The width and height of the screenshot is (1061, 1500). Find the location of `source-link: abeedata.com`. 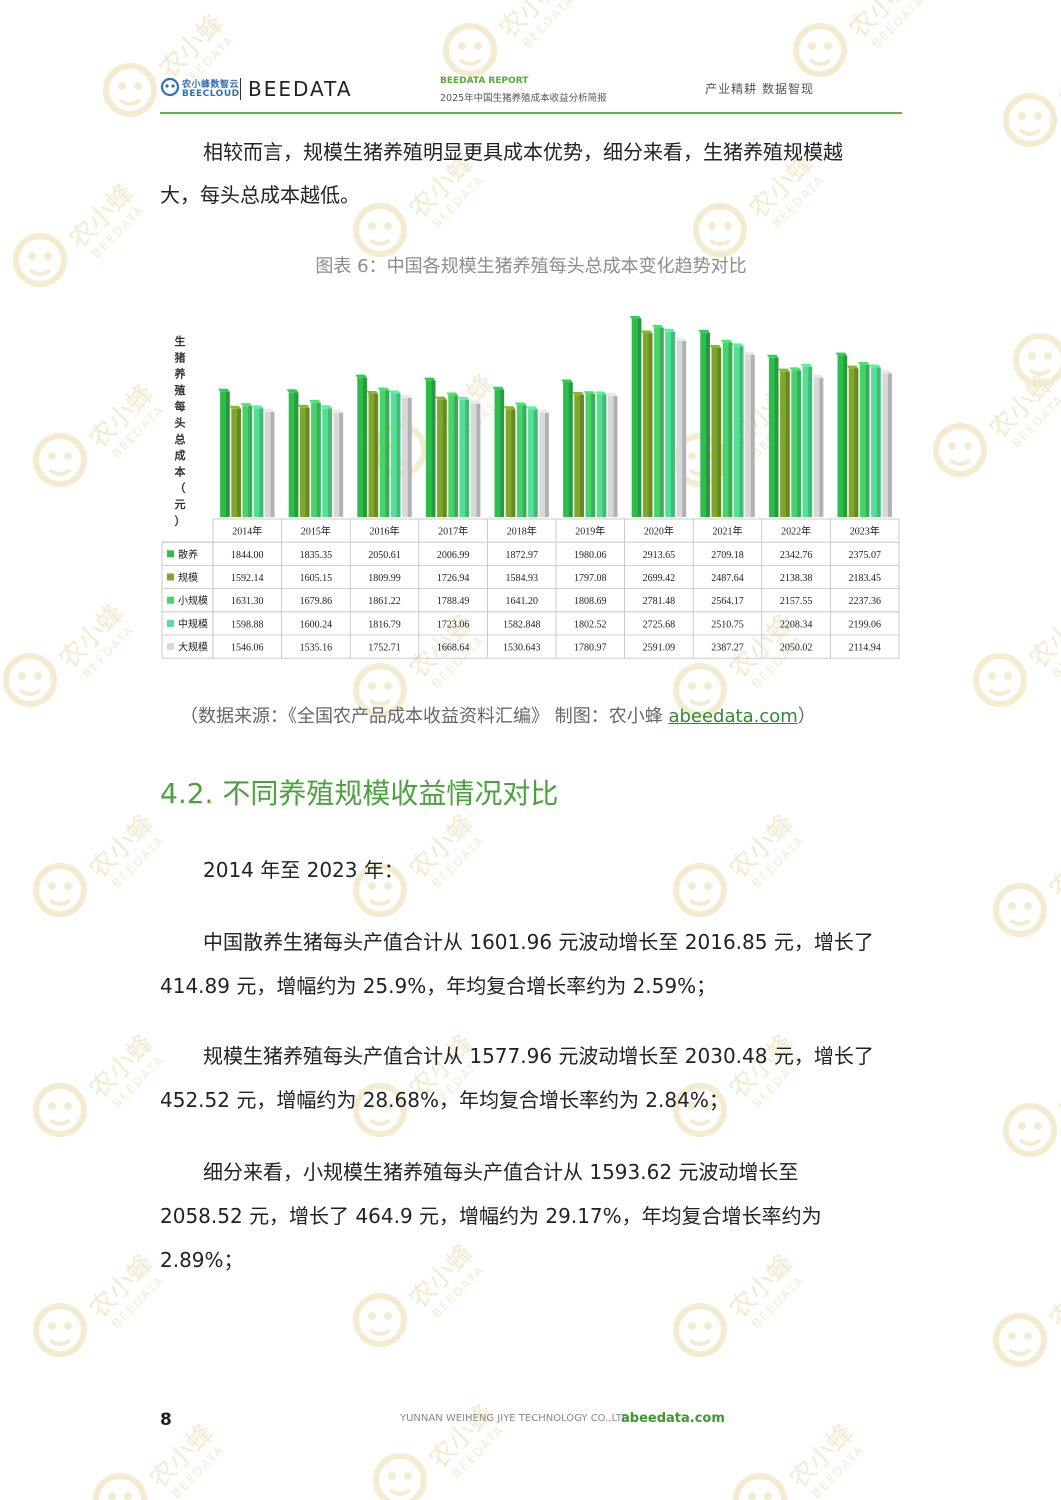

source-link: abeedata.com is located at coordinates (733, 716).